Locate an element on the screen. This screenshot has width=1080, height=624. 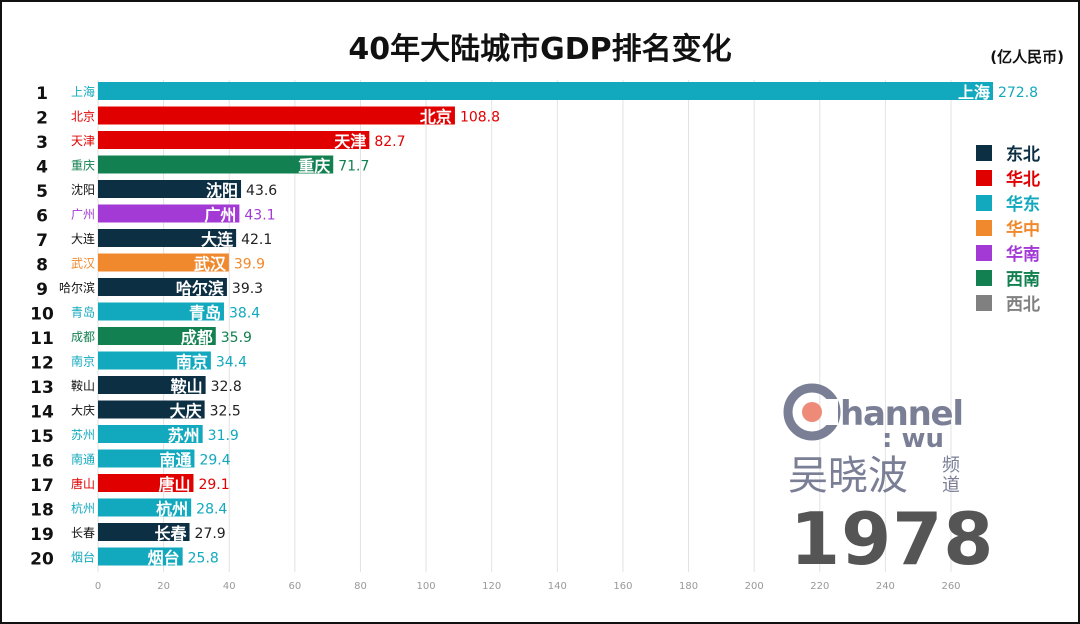
legend-label: 华北 is located at coordinates (1023, 180).